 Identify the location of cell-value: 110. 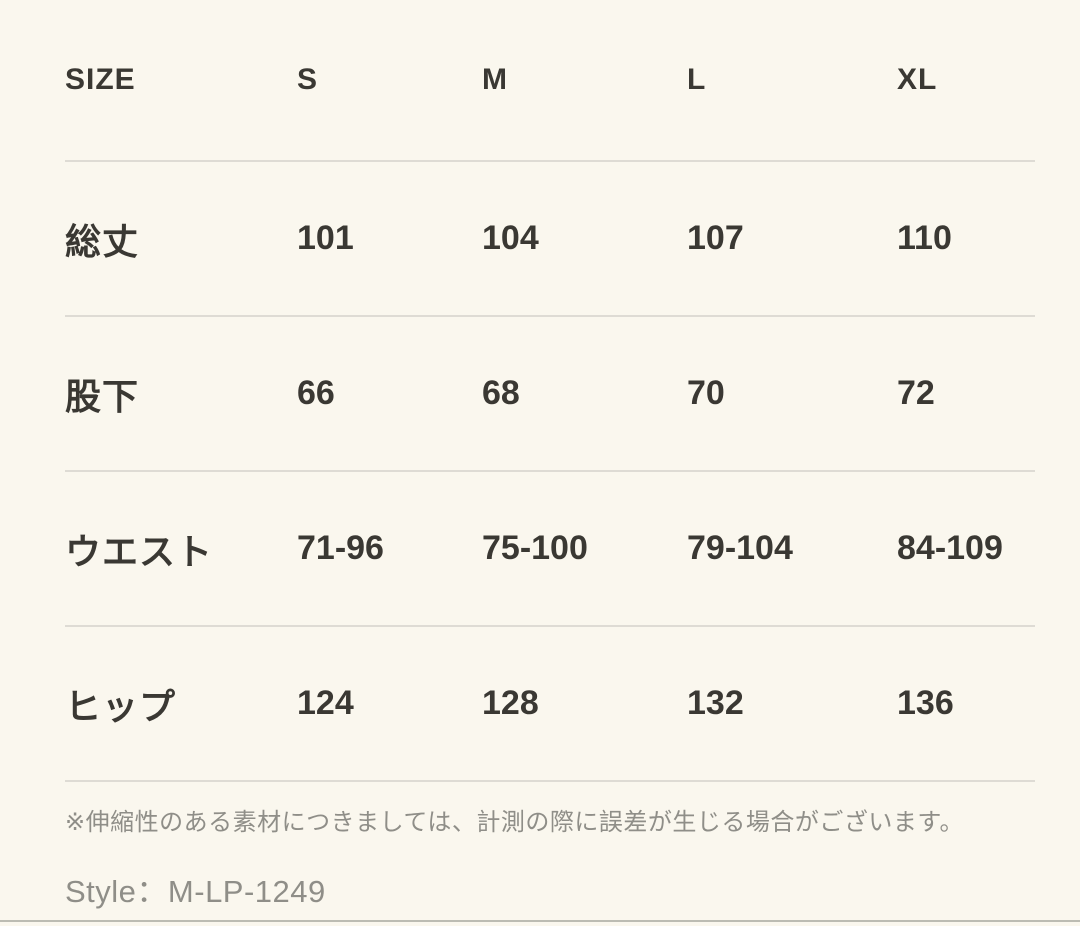
(924, 238).